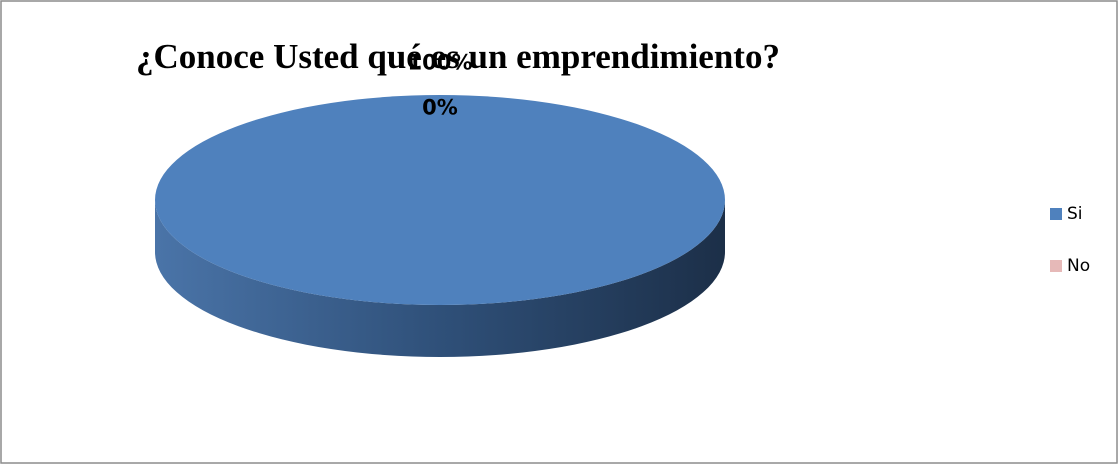 The height and width of the screenshot is (464, 1118). I want to click on data-label: 100%, so click(440, 63).